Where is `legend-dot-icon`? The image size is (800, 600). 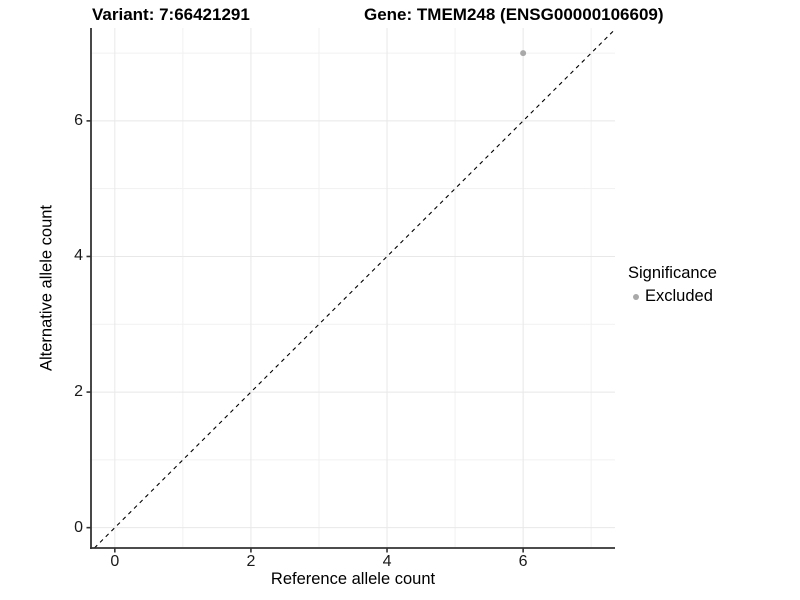 legend-dot-icon is located at coordinates (636, 296).